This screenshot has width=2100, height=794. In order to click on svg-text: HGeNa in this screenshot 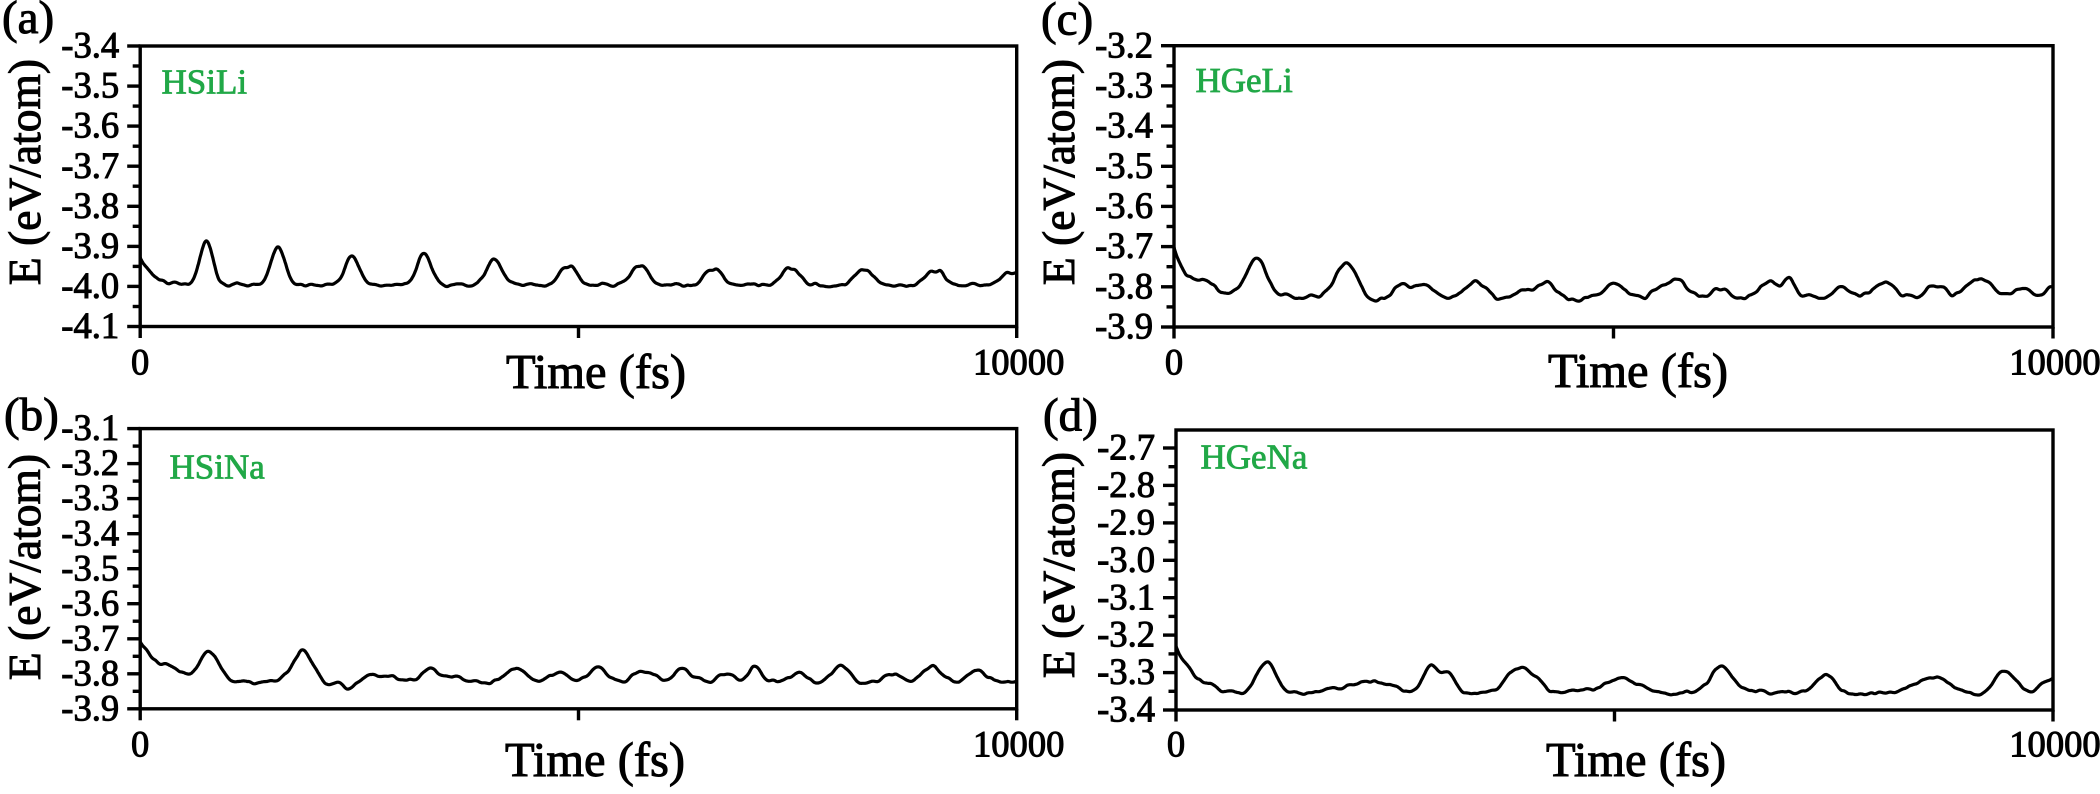, I will do `click(1254, 457)`.